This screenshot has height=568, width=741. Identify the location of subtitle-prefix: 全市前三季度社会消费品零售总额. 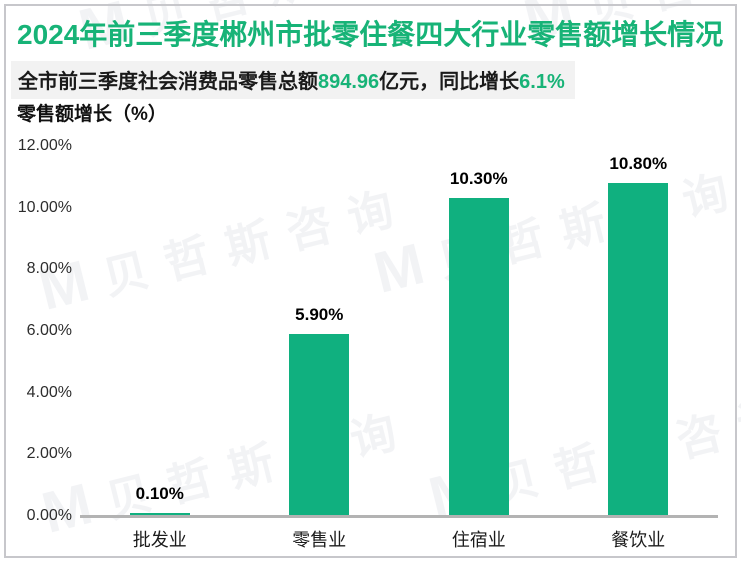
(168, 82).